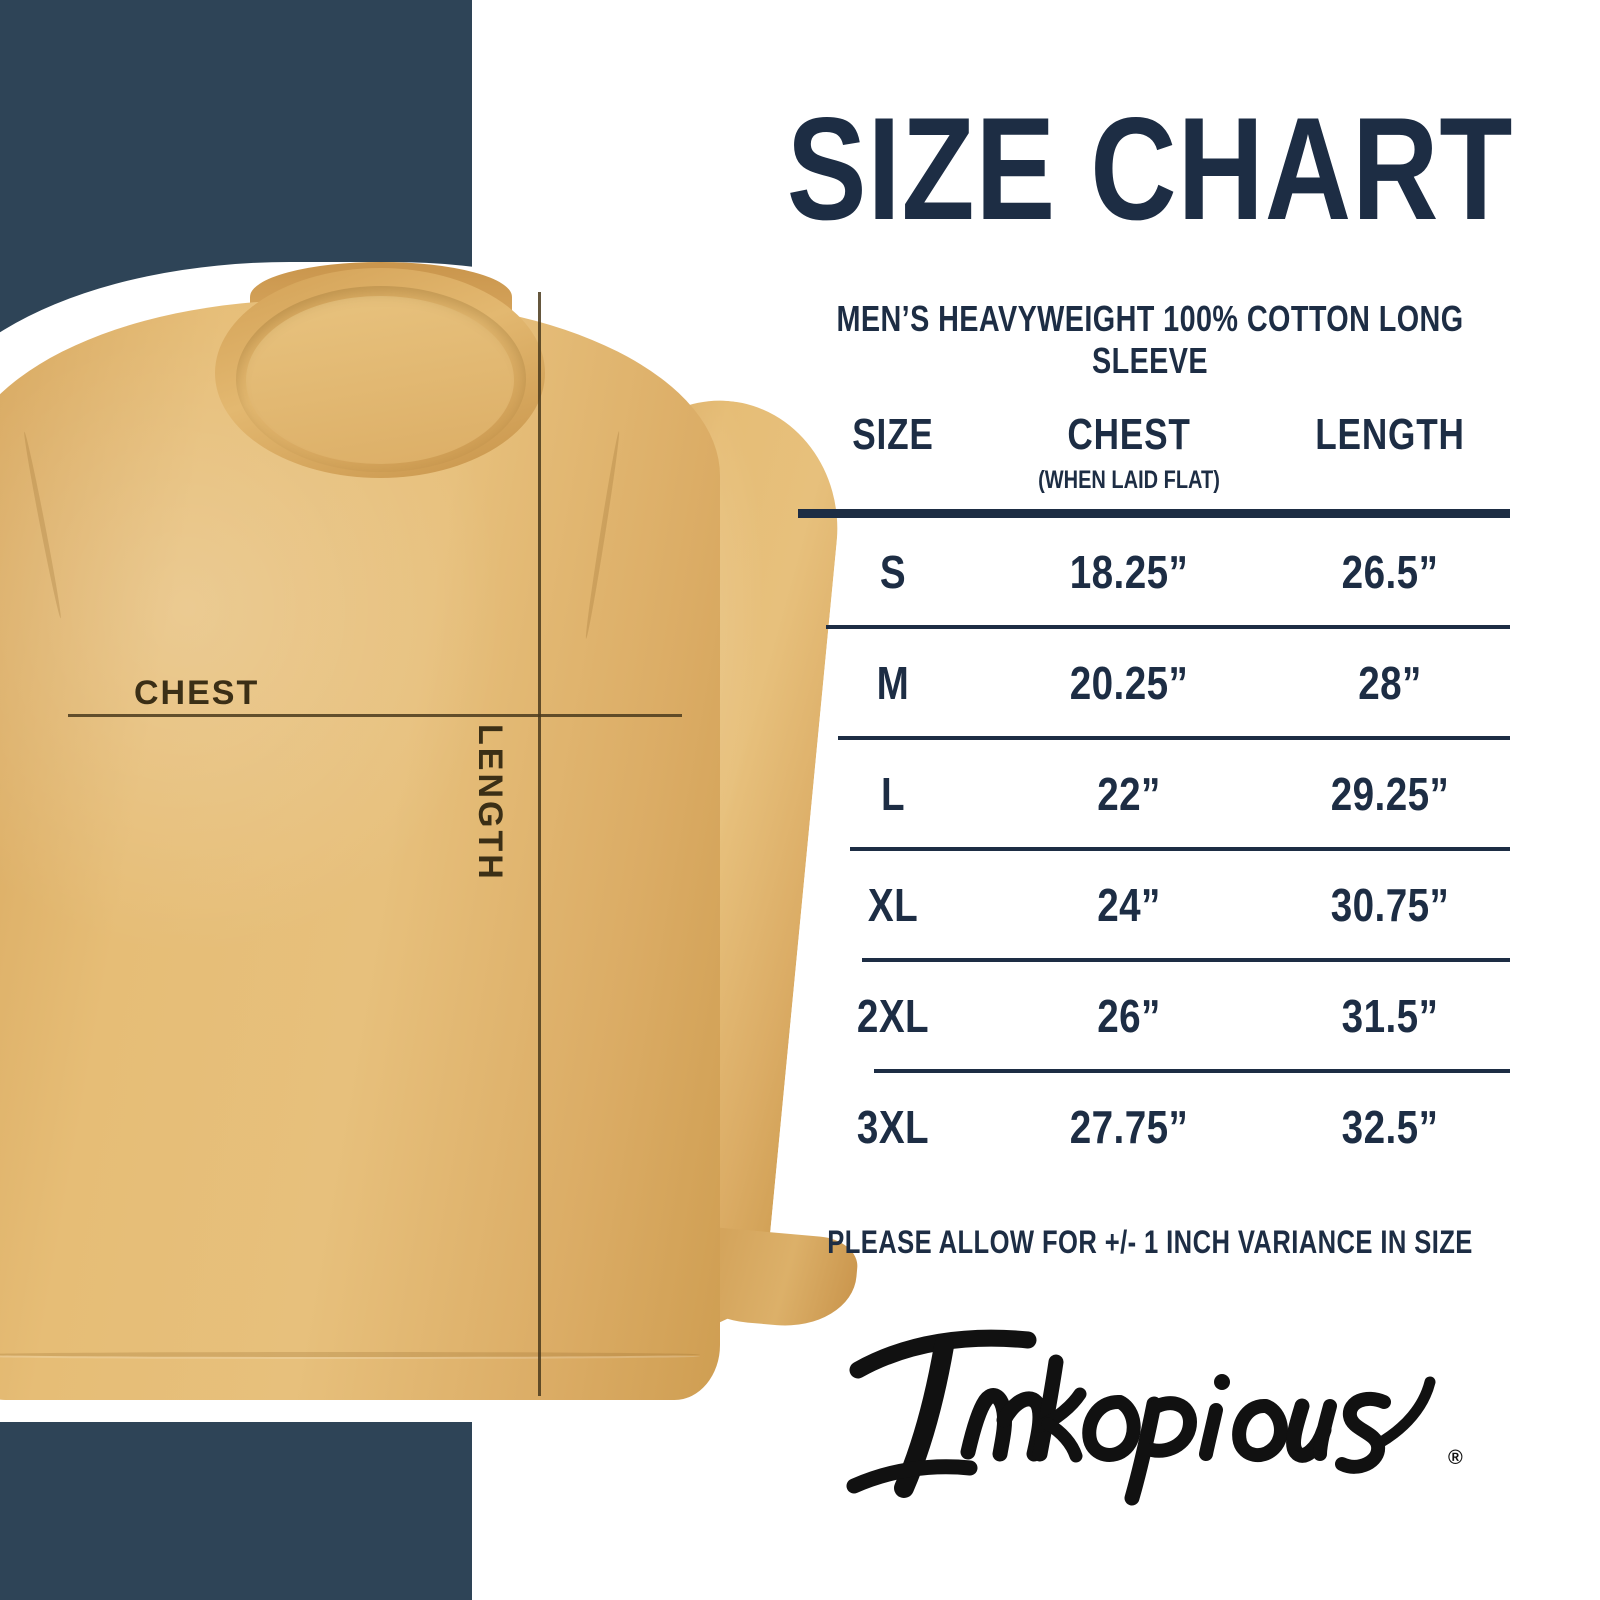 This screenshot has height=1600, width=1600. Describe the element at coordinates (1390, 682) in the screenshot. I see `cell-length: 28”` at that location.